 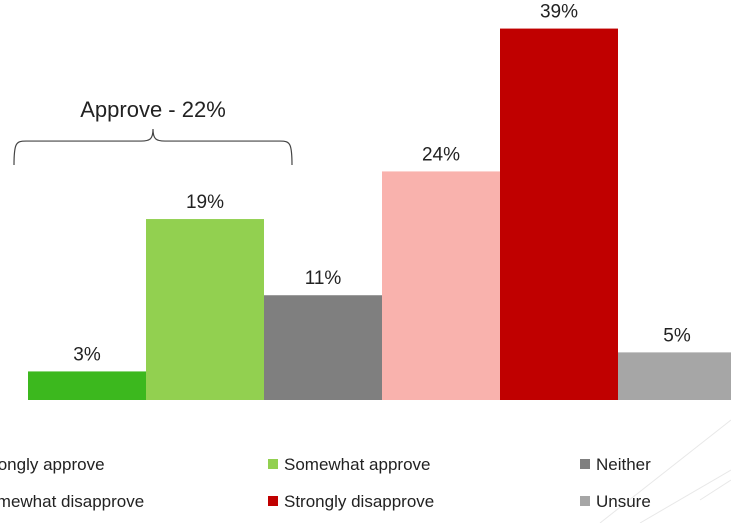 What do you see at coordinates (665, 471) in the screenshot?
I see `decorative-background` at bounding box center [665, 471].